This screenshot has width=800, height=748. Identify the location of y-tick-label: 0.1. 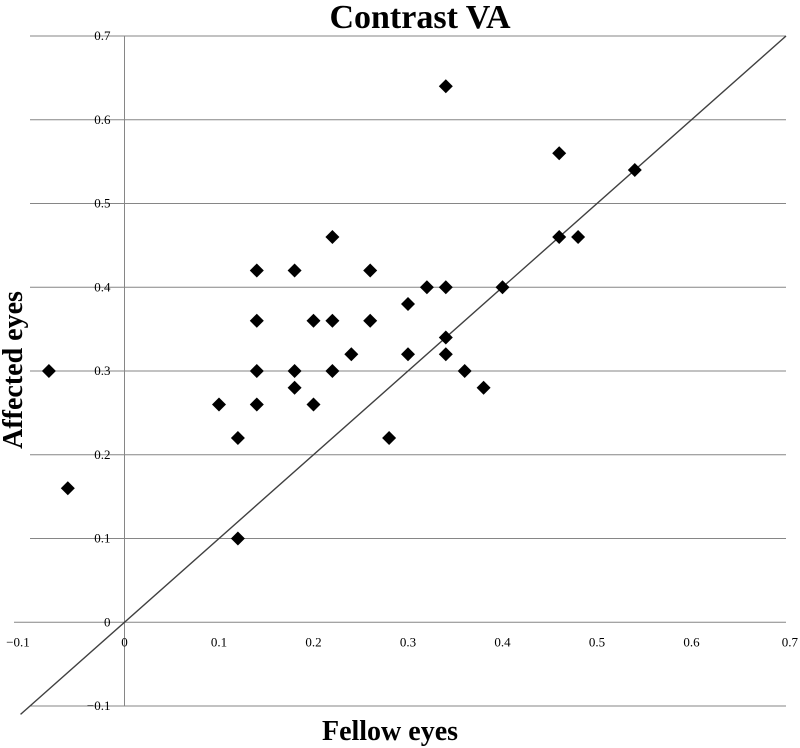
(102, 538).